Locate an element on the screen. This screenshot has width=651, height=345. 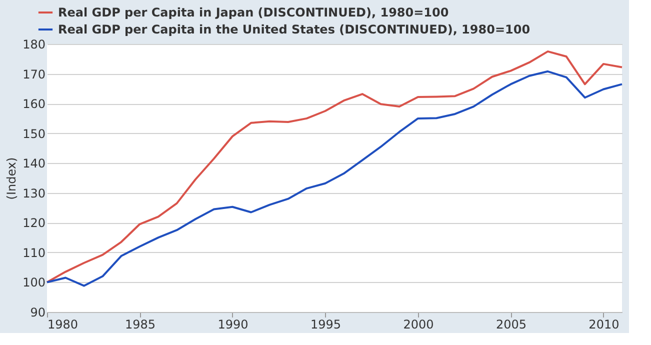
legend-label: Real GDP per Capita in the United States (DISCONTINUED), 1980=100 is located at coordinates (294, 29).